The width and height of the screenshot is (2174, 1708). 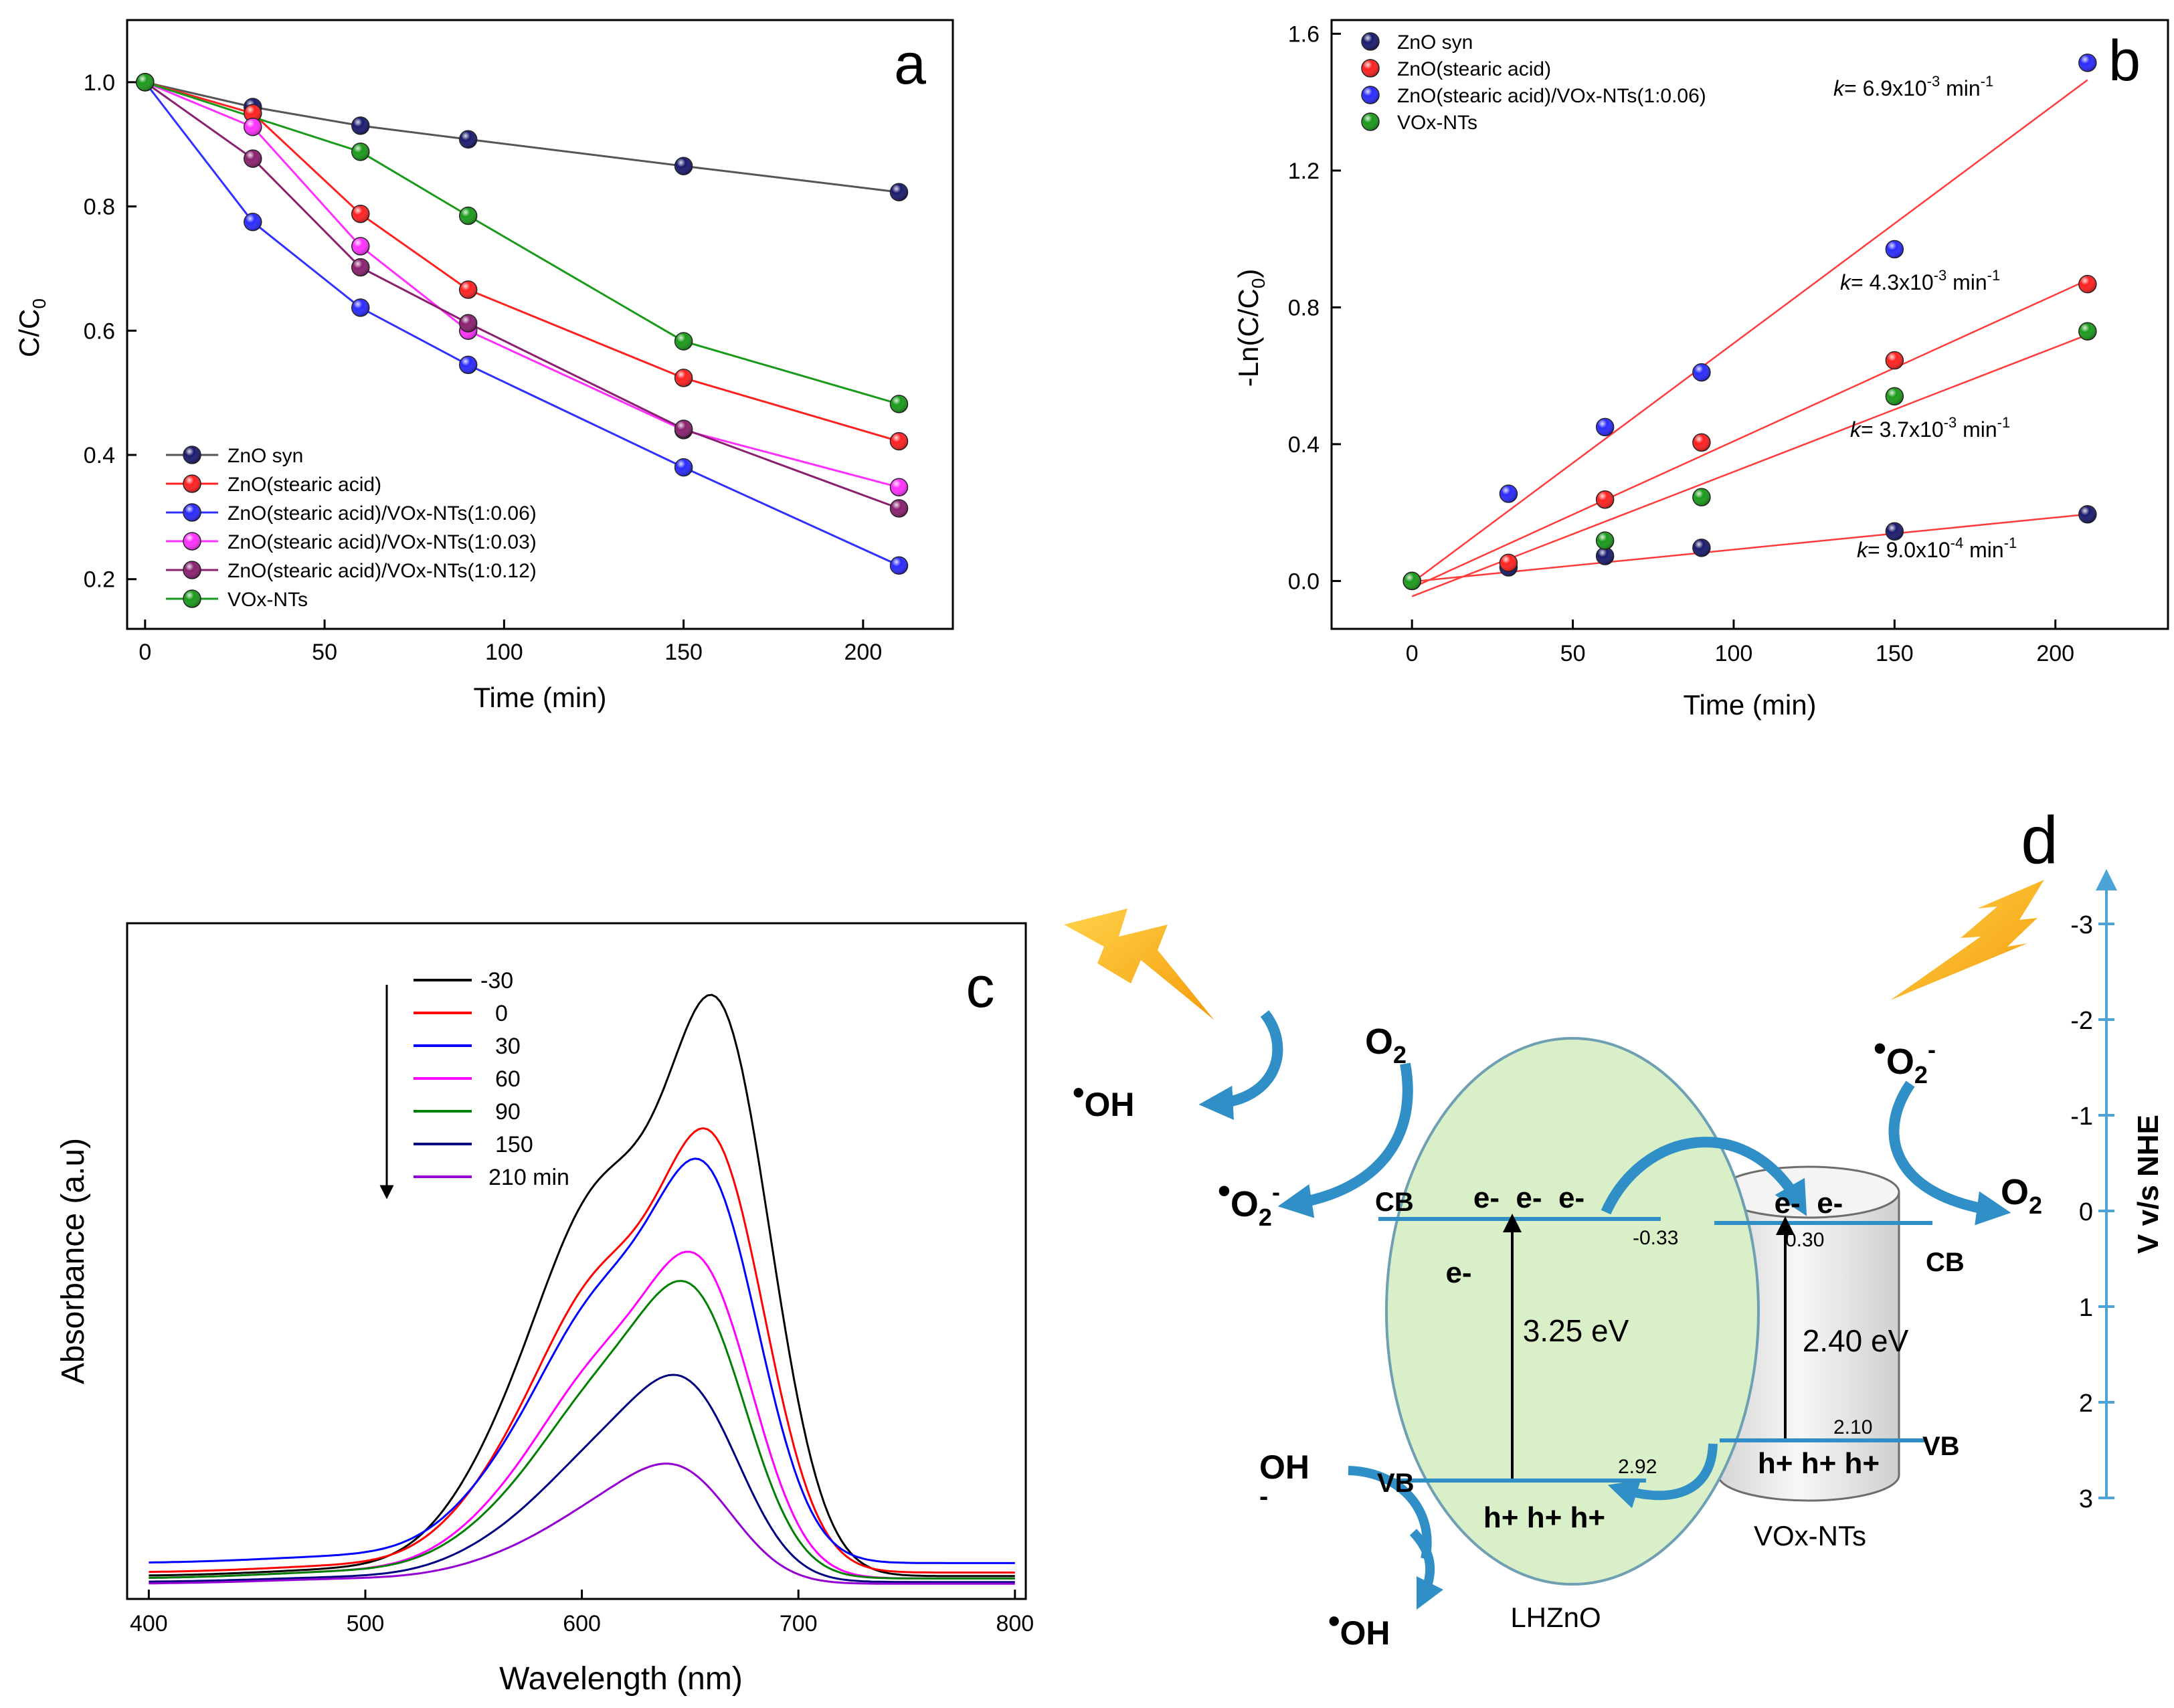 I want to click on vox-band-gap: 2.40 eV, so click(x=1856, y=1340).